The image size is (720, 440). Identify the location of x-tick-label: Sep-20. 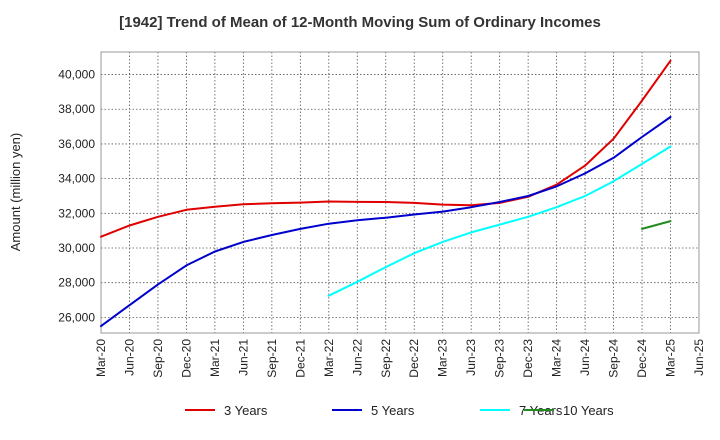
(158, 358).